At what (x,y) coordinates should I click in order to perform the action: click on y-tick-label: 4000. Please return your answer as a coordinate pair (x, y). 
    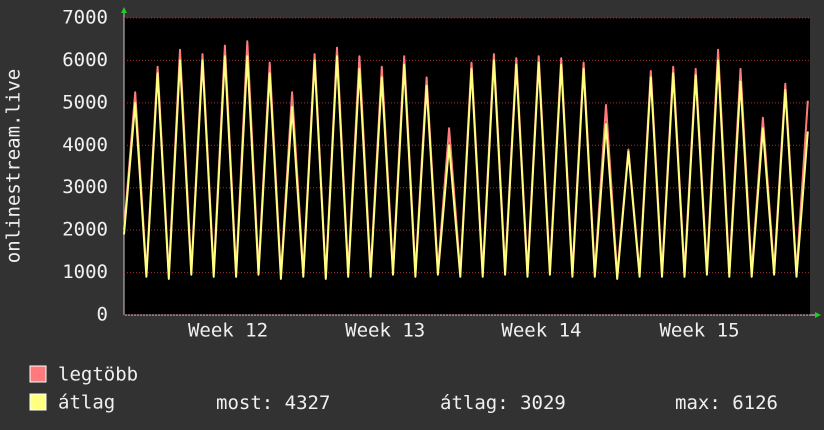
    Looking at the image, I should click on (85, 145).